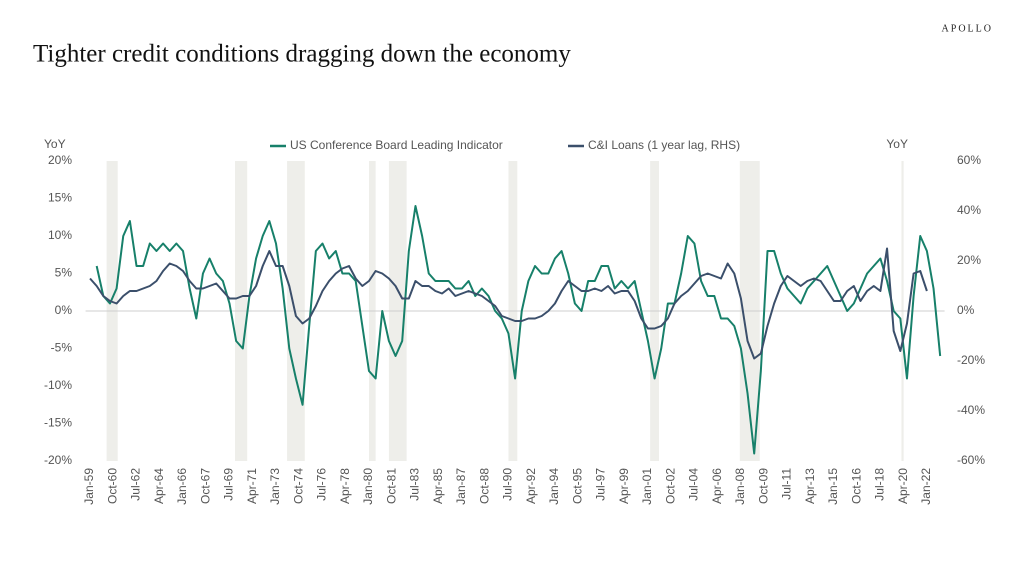 This screenshot has width=1024, height=576. Describe the element at coordinates (856, 486) in the screenshot. I see `x-tick-label: Oct-16` at that location.